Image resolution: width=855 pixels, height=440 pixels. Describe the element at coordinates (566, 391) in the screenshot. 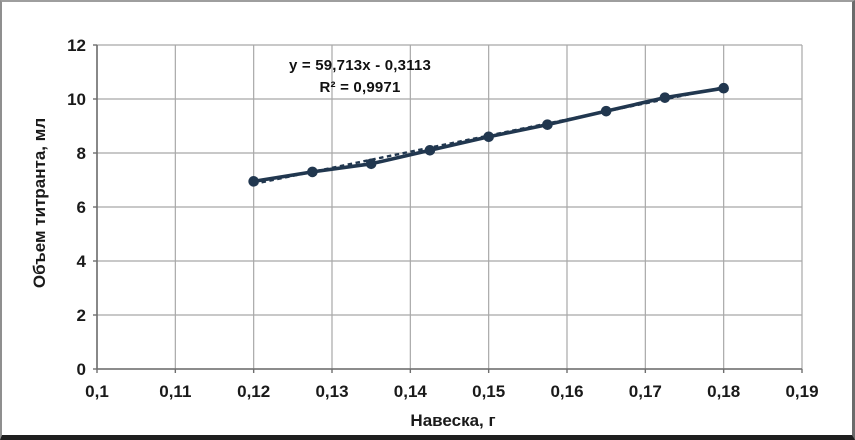

I see `x-tick-label: 0,16` at that location.